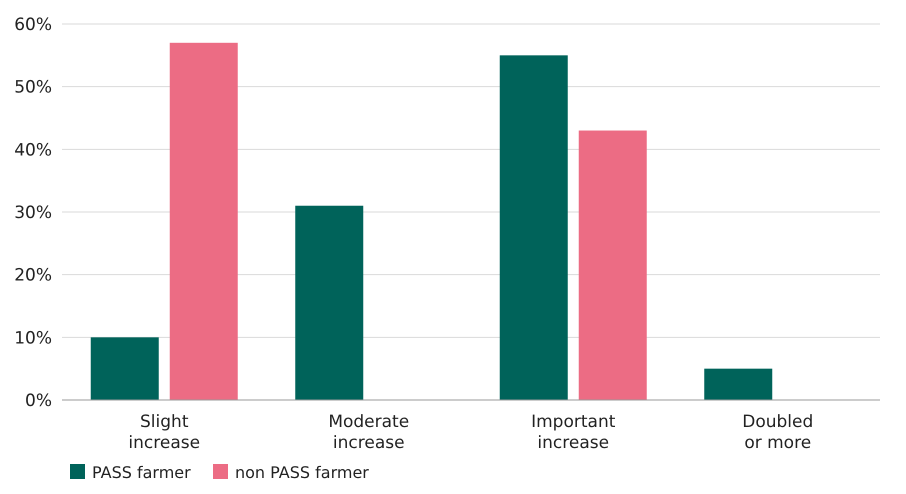 The image size is (906, 494). What do you see at coordinates (164, 432) in the screenshot?
I see `x-tick-label: Slight increase` at bounding box center [164, 432].